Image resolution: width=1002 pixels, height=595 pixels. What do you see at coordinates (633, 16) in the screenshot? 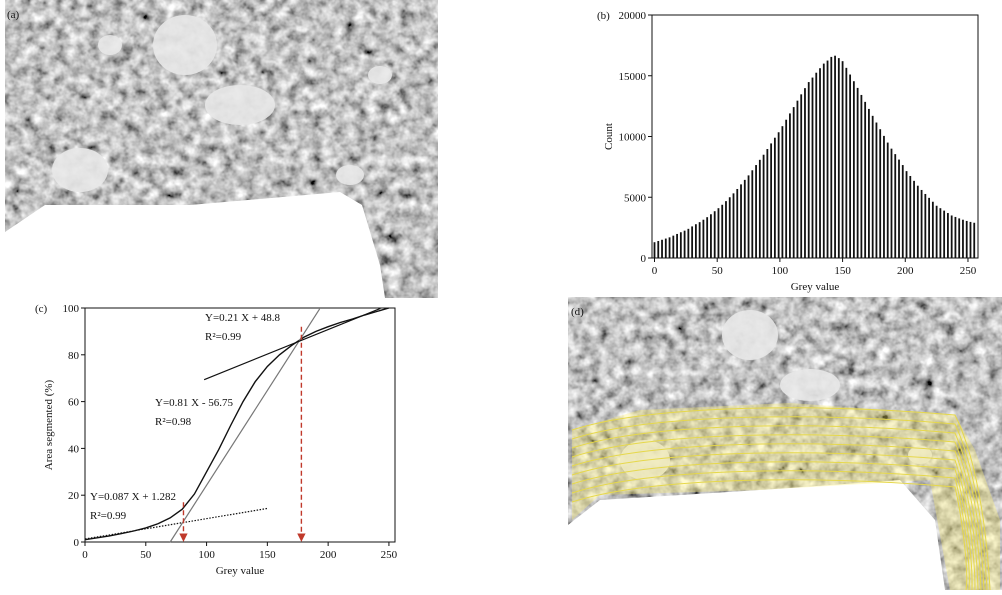
I see `y-tick-label: 20000` at bounding box center [633, 16].